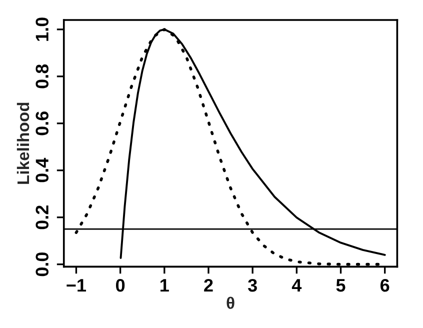 Image resolution: width=423 pixels, height=328 pixels. Describe the element at coordinates (208, 285) in the screenshot. I see `x-tick-label: 2` at that location.